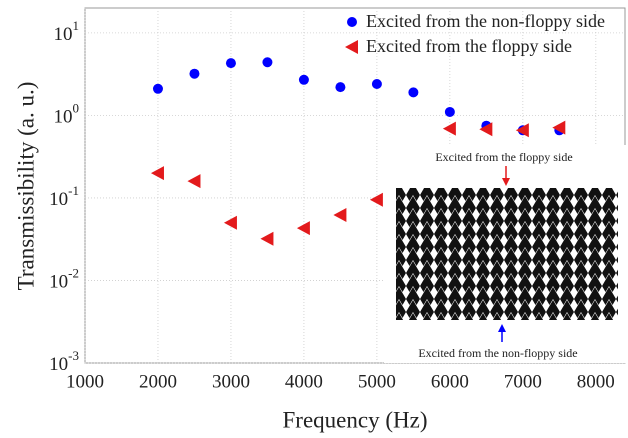  I want to click on y-tick-label: 10¹, so click(67, 31).